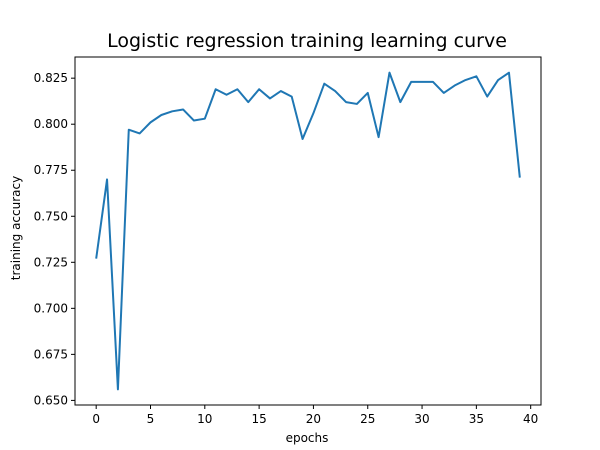  What do you see at coordinates (51, 170) in the screenshot?
I see `y-tick-label: 0.775` at bounding box center [51, 170].